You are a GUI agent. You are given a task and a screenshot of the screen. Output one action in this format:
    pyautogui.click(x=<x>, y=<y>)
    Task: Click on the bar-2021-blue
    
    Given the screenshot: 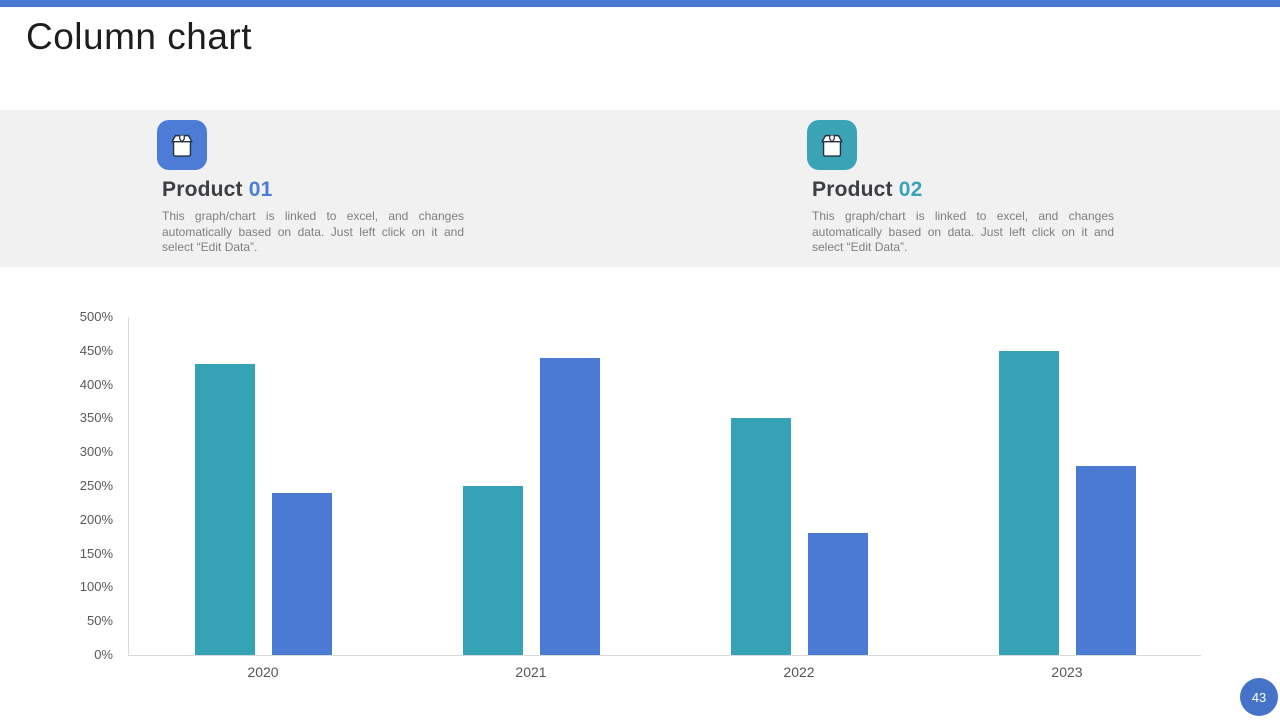 What is the action you would take?
    pyautogui.click(x=569, y=506)
    